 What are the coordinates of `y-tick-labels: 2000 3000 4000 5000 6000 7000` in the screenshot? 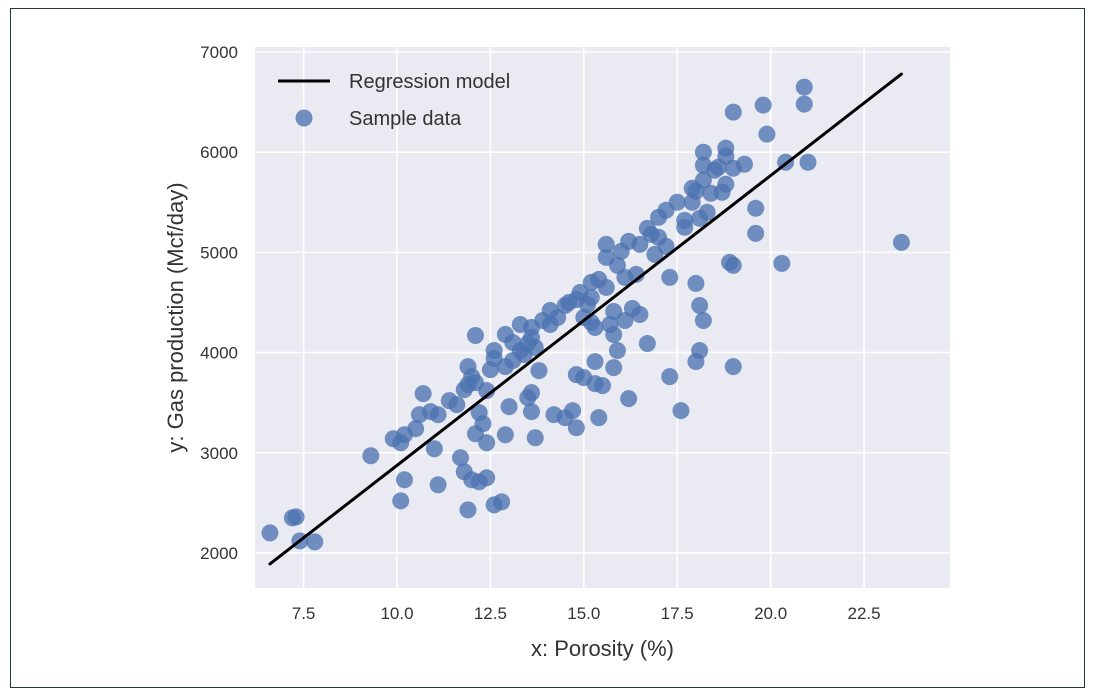 It's located at (219, 303).